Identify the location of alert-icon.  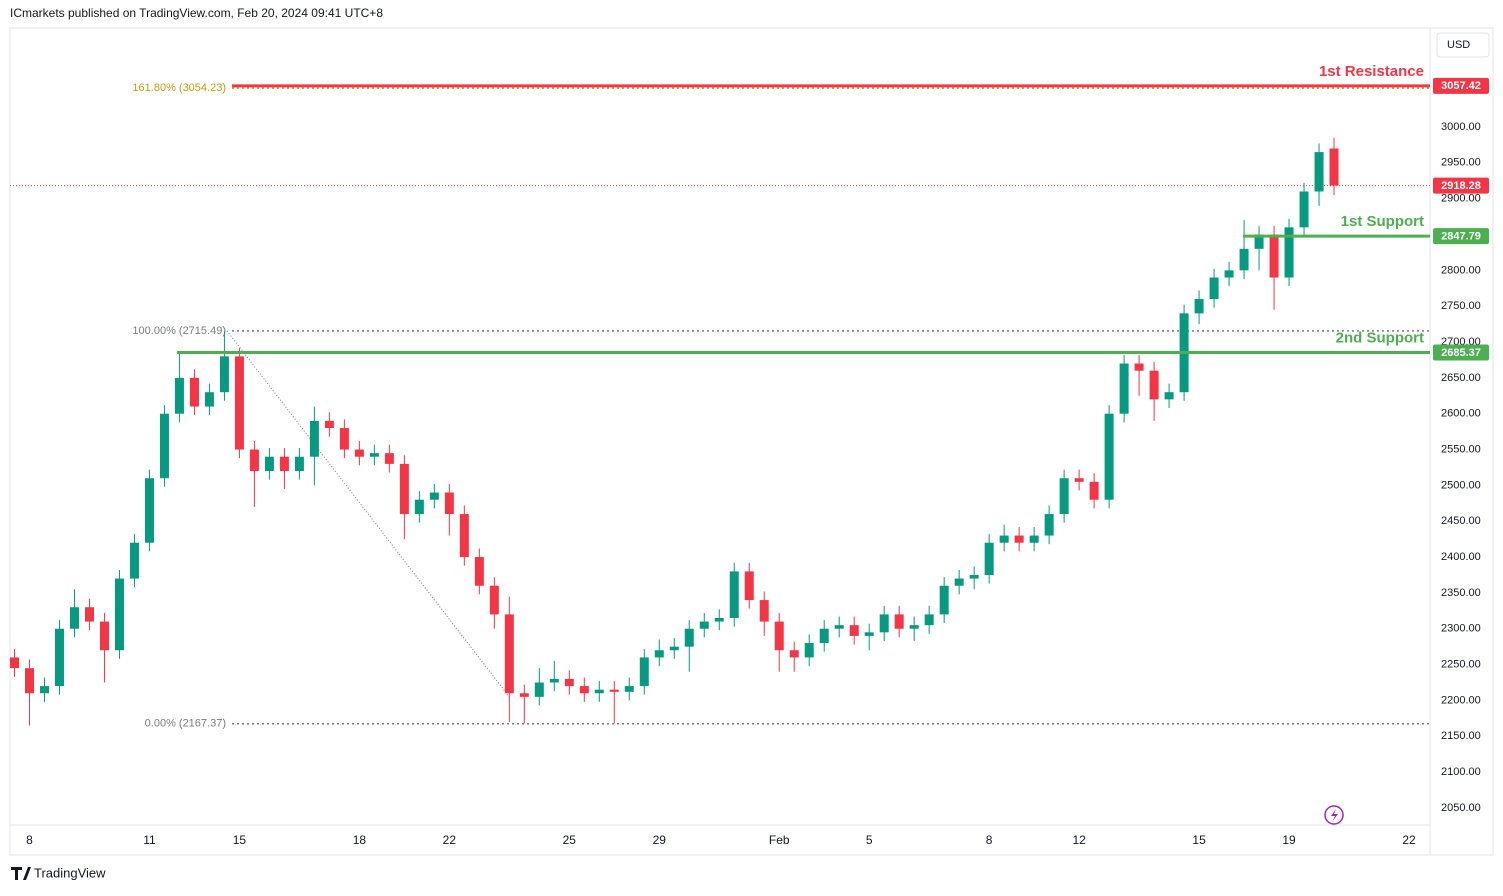
(1334, 815).